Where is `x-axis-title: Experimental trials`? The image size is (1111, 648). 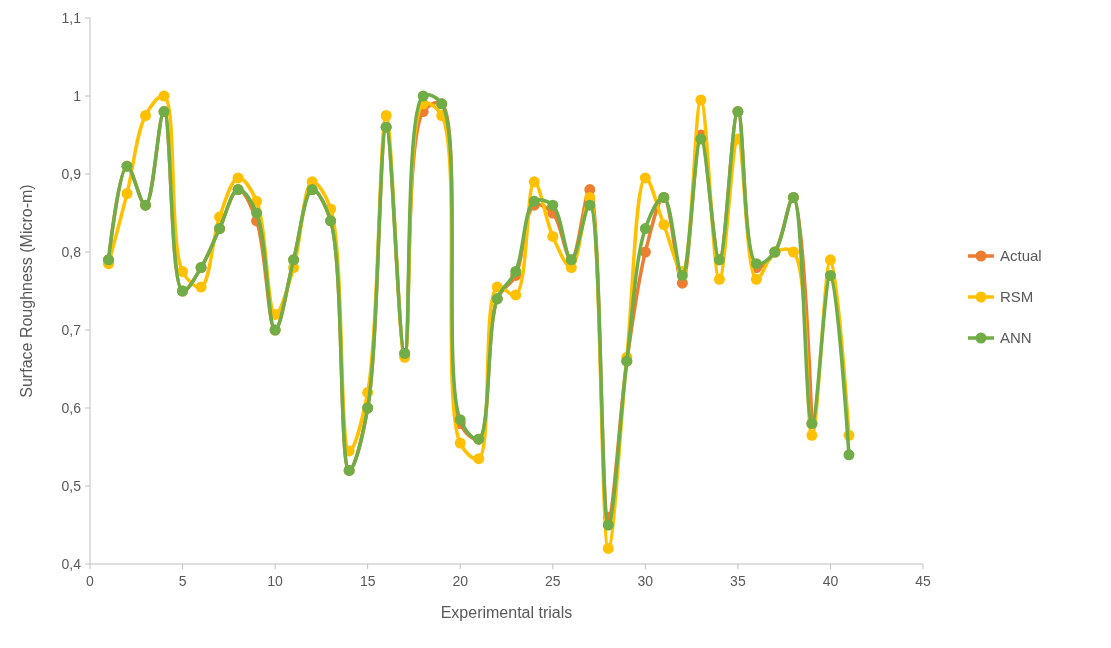
x-axis-title: Experimental trials is located at coordinates (506, 612).